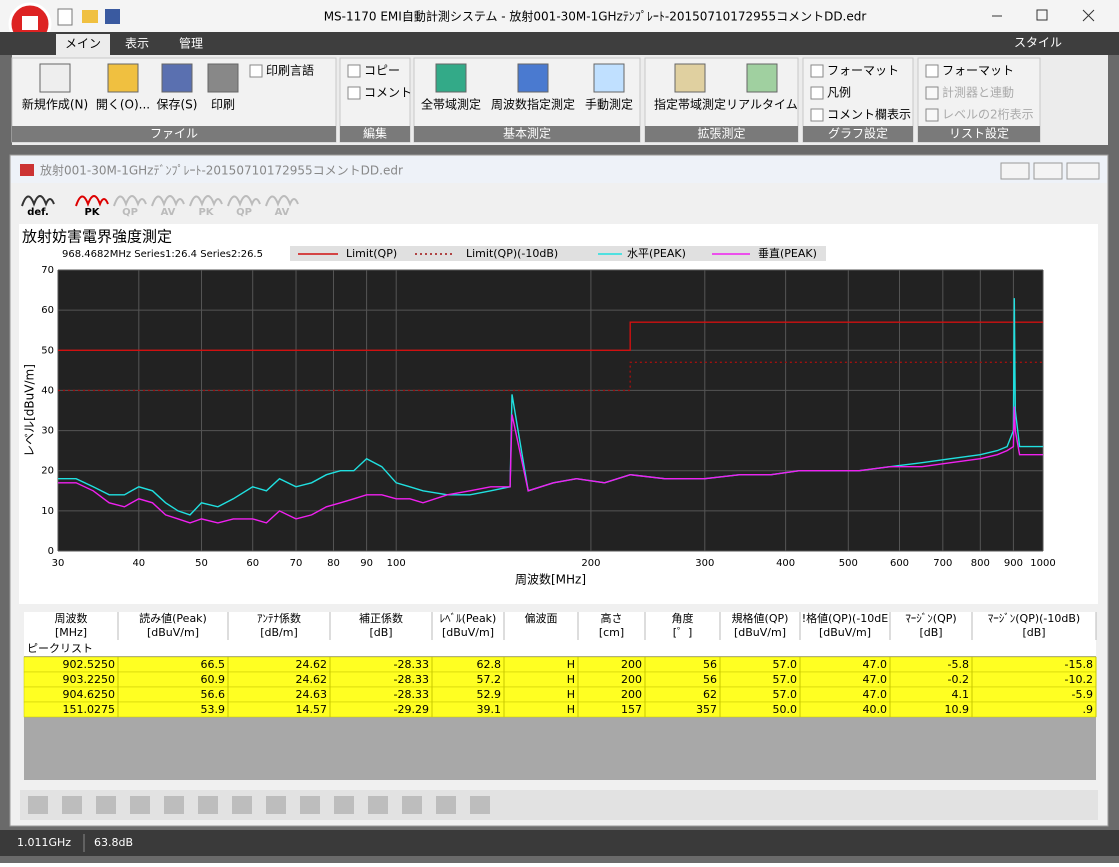  Describe the element at coordinates (785, 694) in the screenshot. I see `table-cell: 57.0` at that location.